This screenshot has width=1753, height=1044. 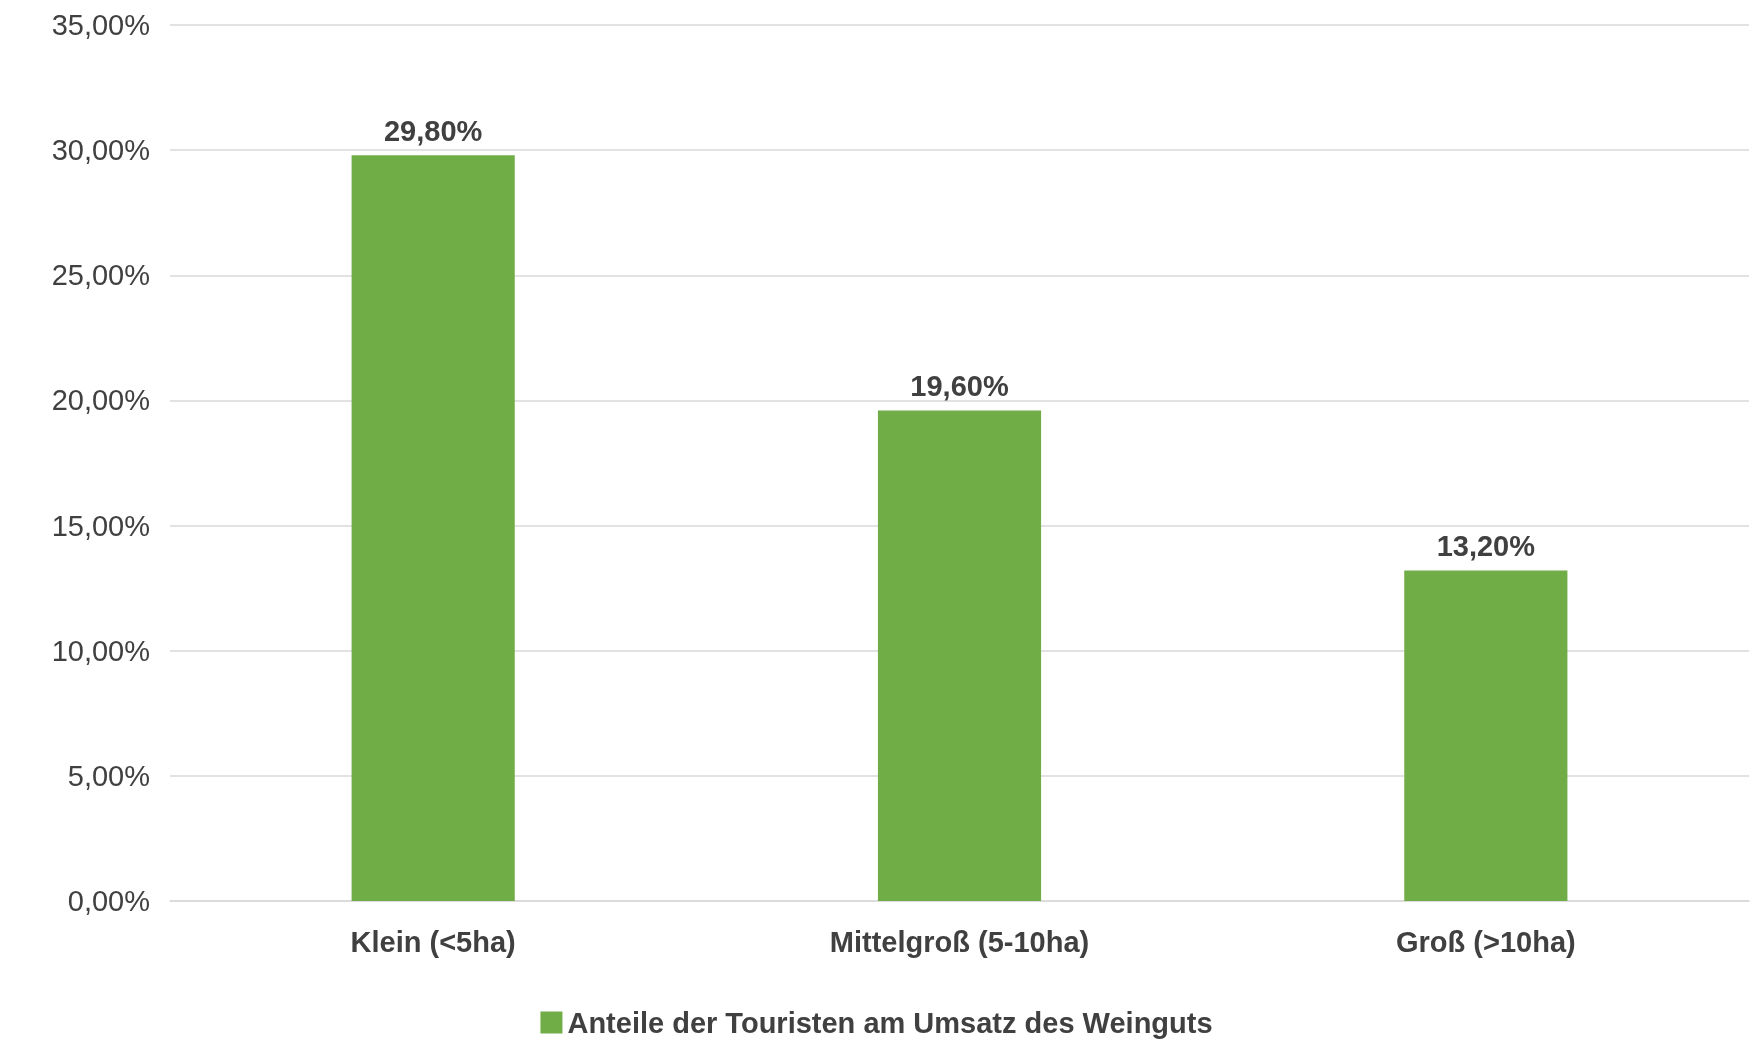 I want to click on data-label: 13,20%, so click(x=1486, y=546).